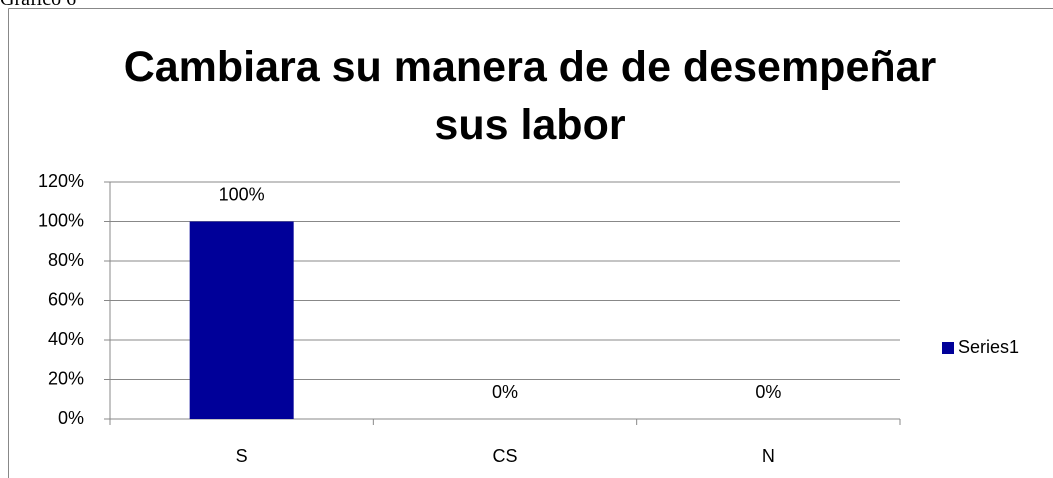 Image resolution: width=1053 pixels, height=478 pixels. I want to click on bar, so click(241, 320).